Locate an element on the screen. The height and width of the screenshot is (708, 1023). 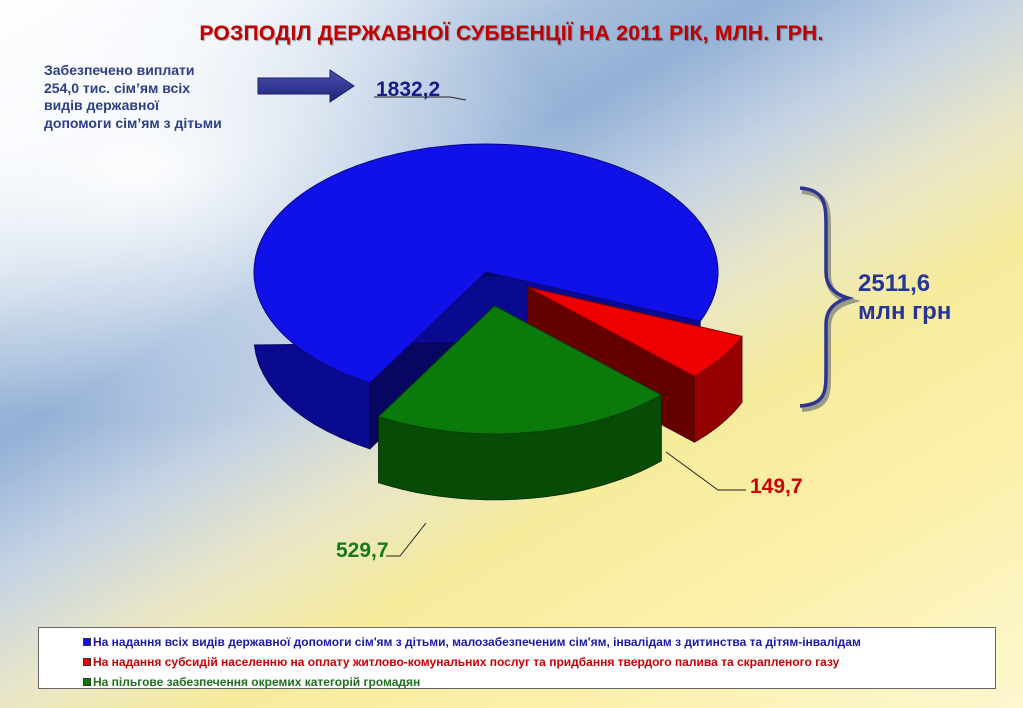
total-value: 2511,6 is located at coordinates (894, 283).